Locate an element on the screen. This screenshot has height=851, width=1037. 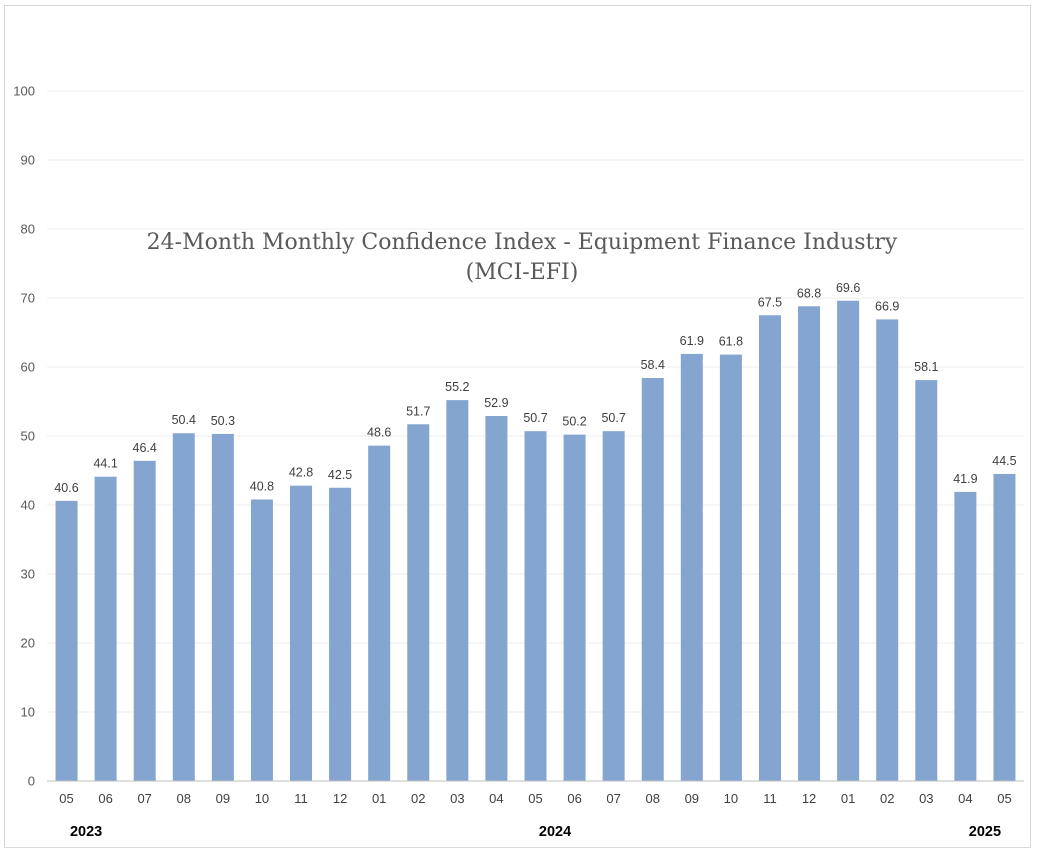
data-label: 68.8 is located at coordinates (809, 293).